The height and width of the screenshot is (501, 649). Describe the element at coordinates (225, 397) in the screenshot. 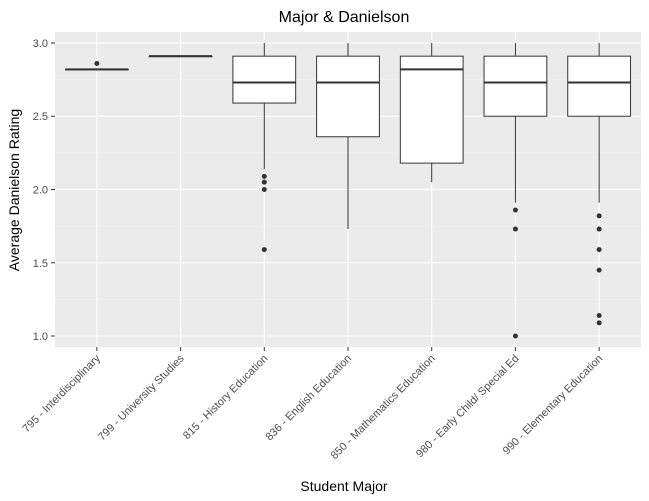

I see `x-tick-label: 815 - History Education` at that location.